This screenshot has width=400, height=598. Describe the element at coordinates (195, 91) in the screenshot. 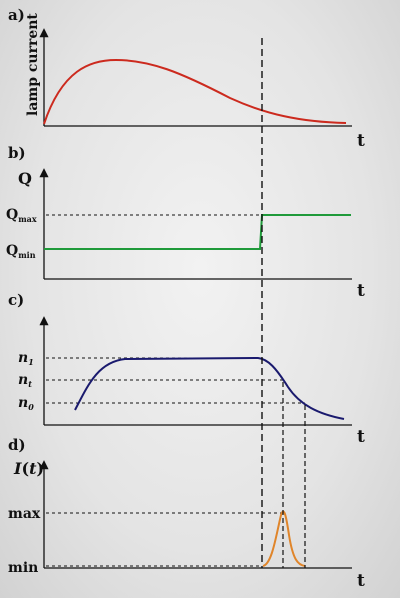

I see `lamp-current-curve` at that location.